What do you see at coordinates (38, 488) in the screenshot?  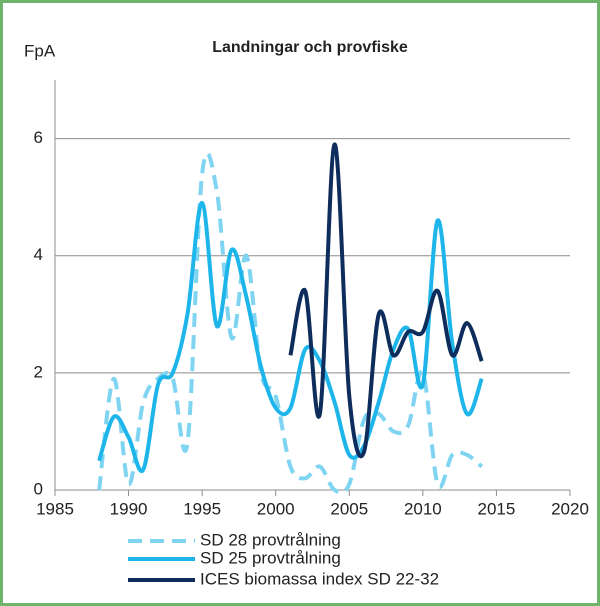 I see `y-tick-label: 0` at bounding box center [38, 488].